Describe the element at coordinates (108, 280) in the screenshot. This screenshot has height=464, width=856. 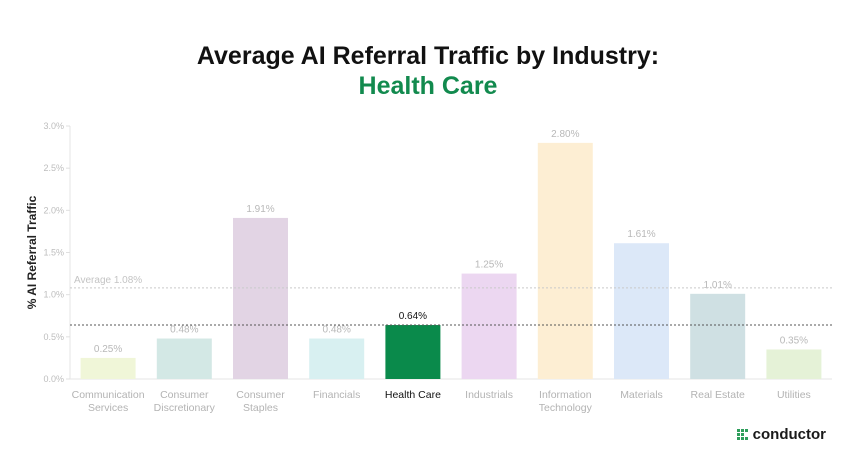
I see `average-label: Average 1.08%` at that location.